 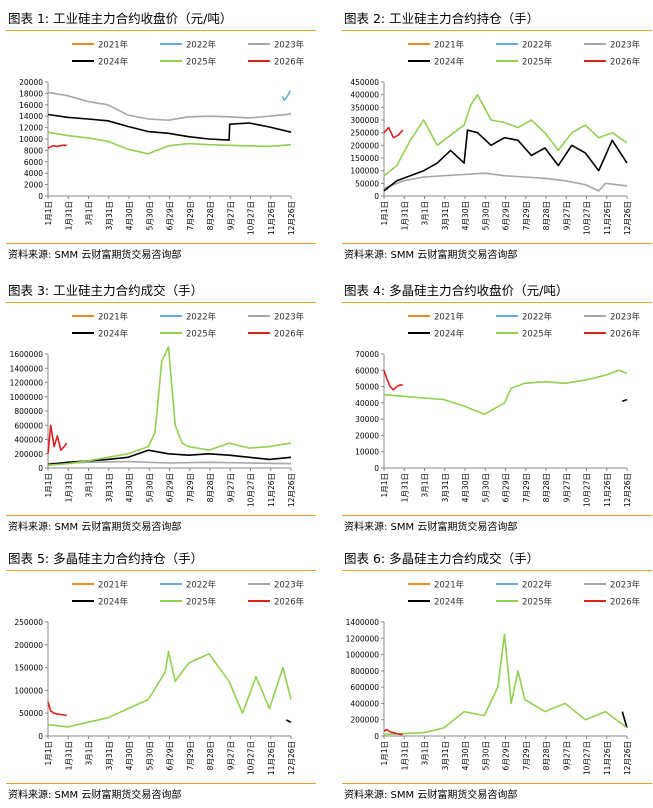 What do you see at coordinates (367, 370) in the screenshot?
I see `y-tick-label: 60000` at bounding box center [367, 370].